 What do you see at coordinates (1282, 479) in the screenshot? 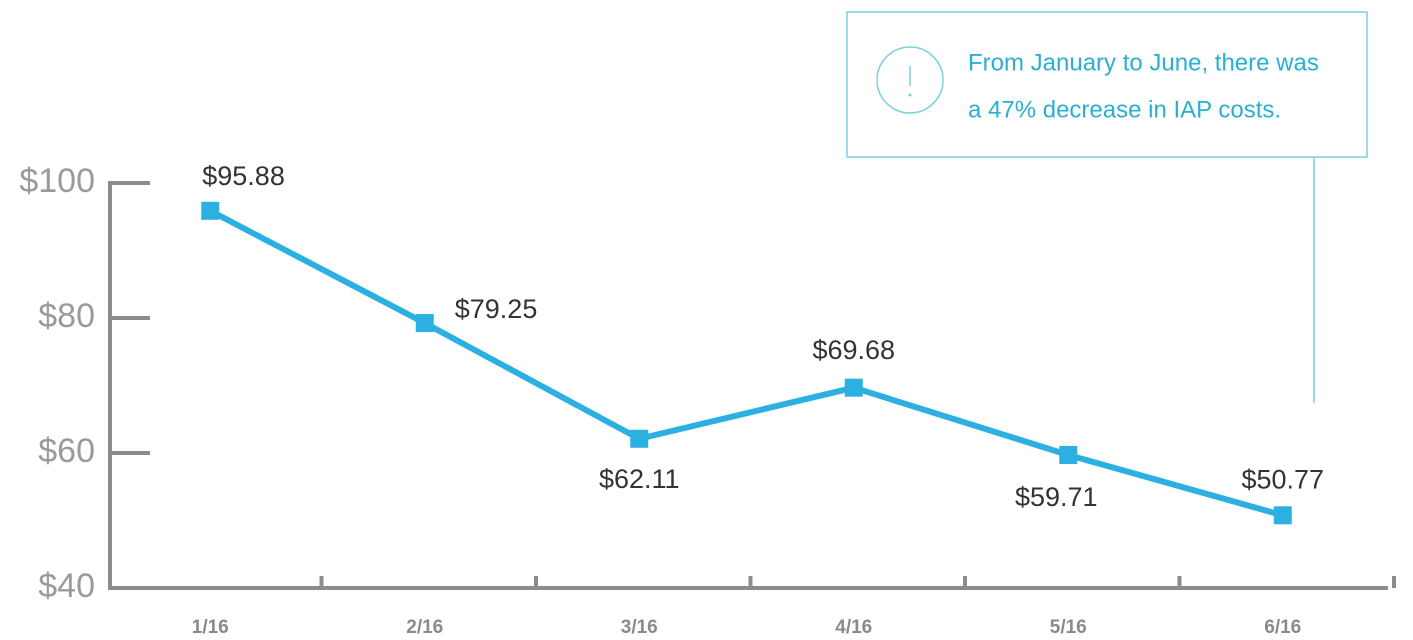
I see `data-label: $50.77` at bounding box center [1282, 479].